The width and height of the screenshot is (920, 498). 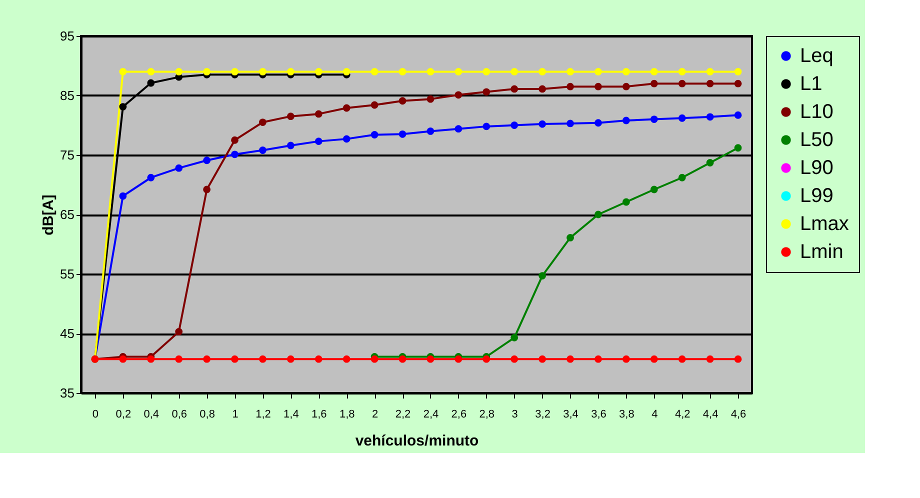 What do you see at coordinates (291, 414) in the screenshot?
I see `x-tick-label: 1,4` at bounding box center [291, 414].